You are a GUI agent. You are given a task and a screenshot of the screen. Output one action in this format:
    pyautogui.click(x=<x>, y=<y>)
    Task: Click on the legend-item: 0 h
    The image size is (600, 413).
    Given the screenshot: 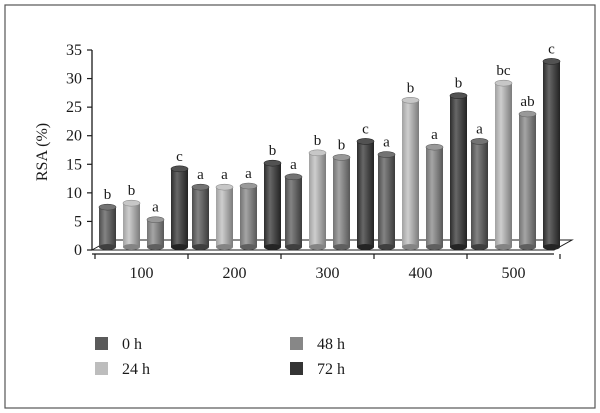 What is the action you would take?
    pyautogui.click(x=118, y=344)
    